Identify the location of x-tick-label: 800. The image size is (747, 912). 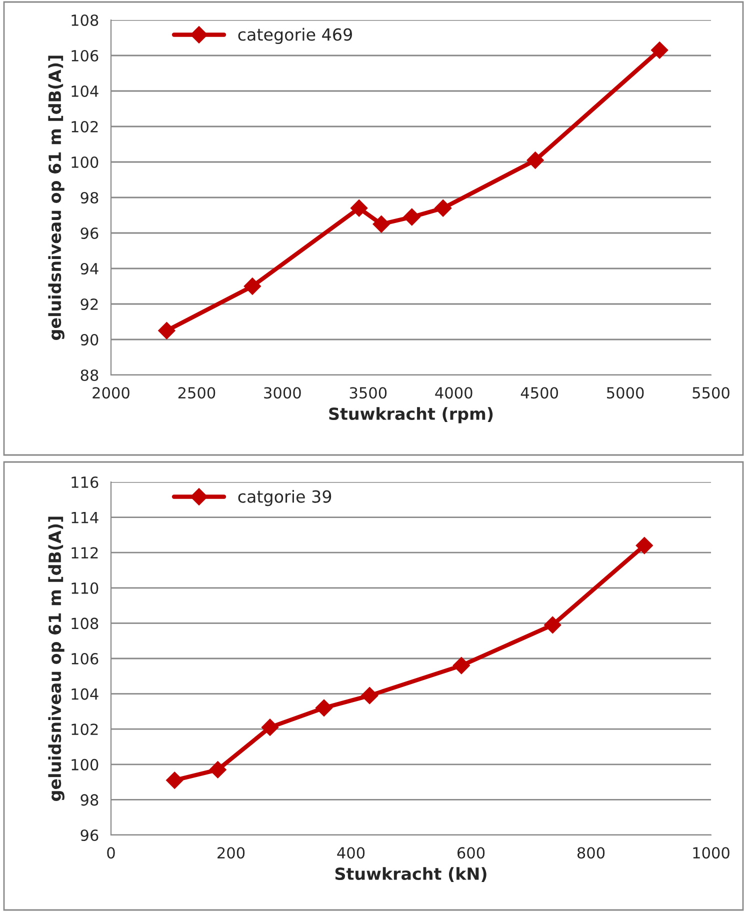
(591, 853).